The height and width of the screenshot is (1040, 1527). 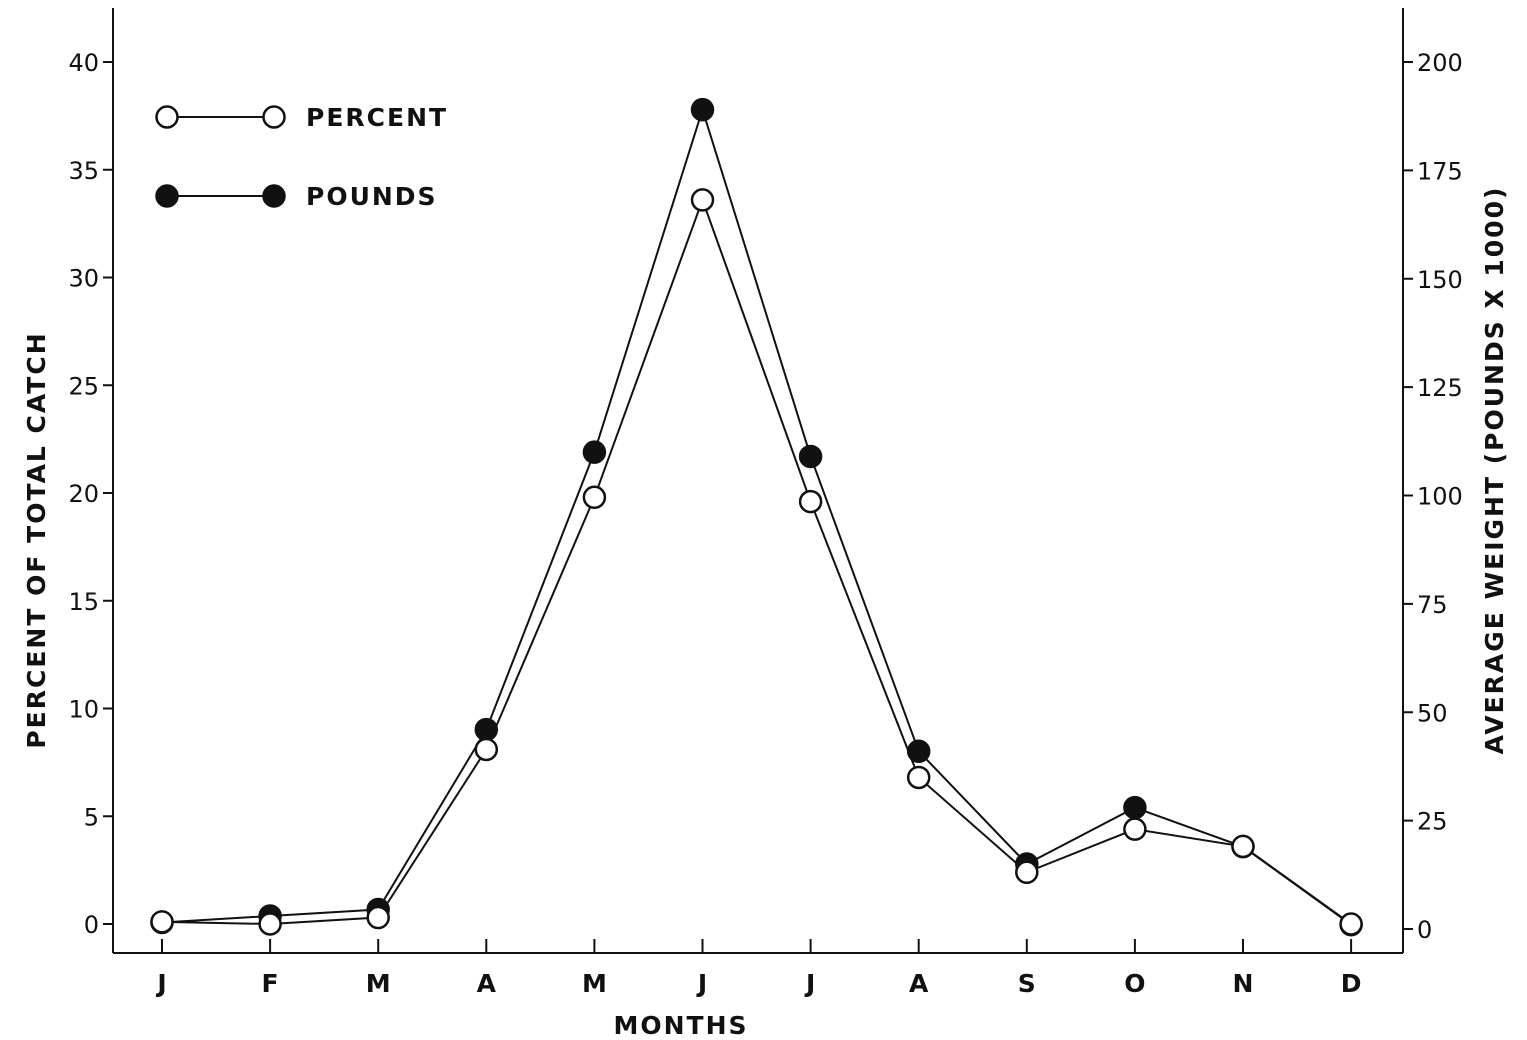 I want to click on y-tick-label-left: 20, so click(x=83, y=494).